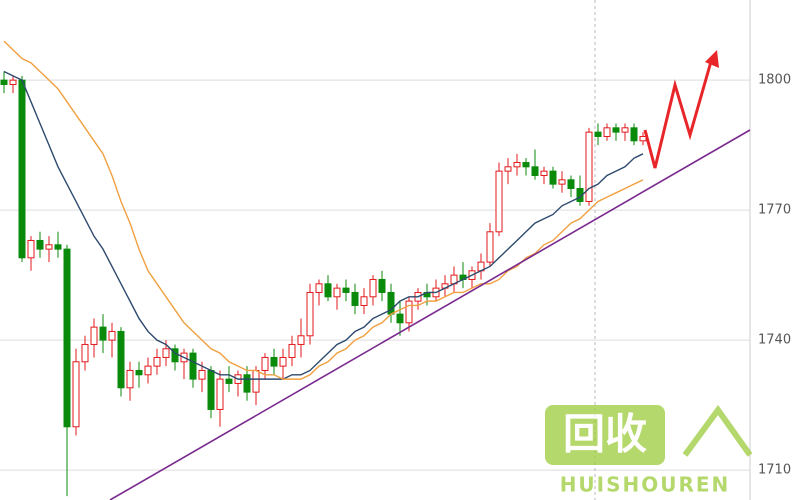  Describe the element at coordinates (774, 470) in the screenshot. I see `y-tick-label: 1710` at that location.